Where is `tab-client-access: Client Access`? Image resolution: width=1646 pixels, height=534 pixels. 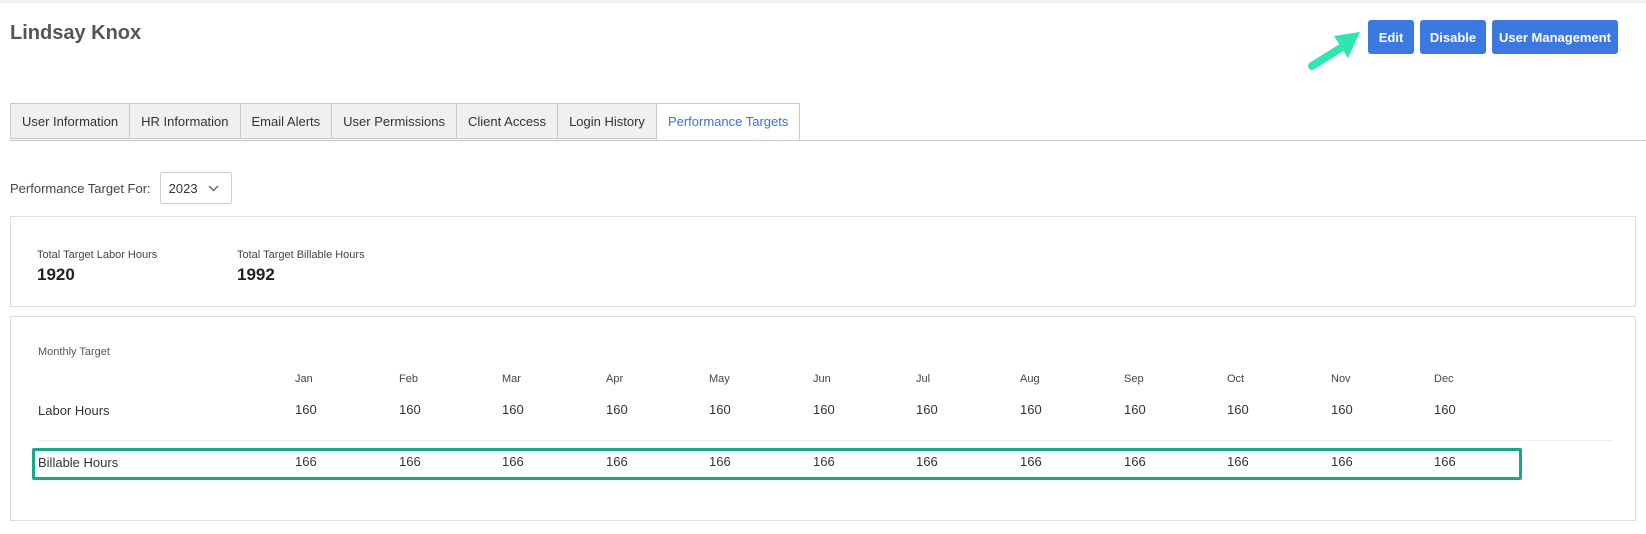 tab-client-access: Client Access is located at coordinates (507, 121).